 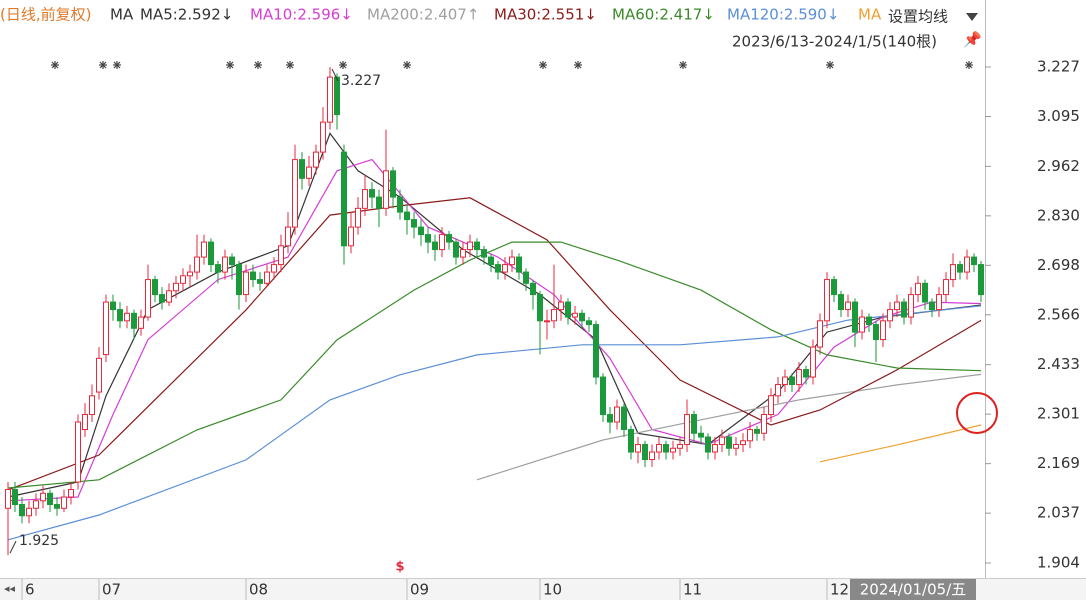 What do you see at coordinates (972, 39) in the screenshot?
I see `pin-icon: 📌` at bounding box center [972, 39].